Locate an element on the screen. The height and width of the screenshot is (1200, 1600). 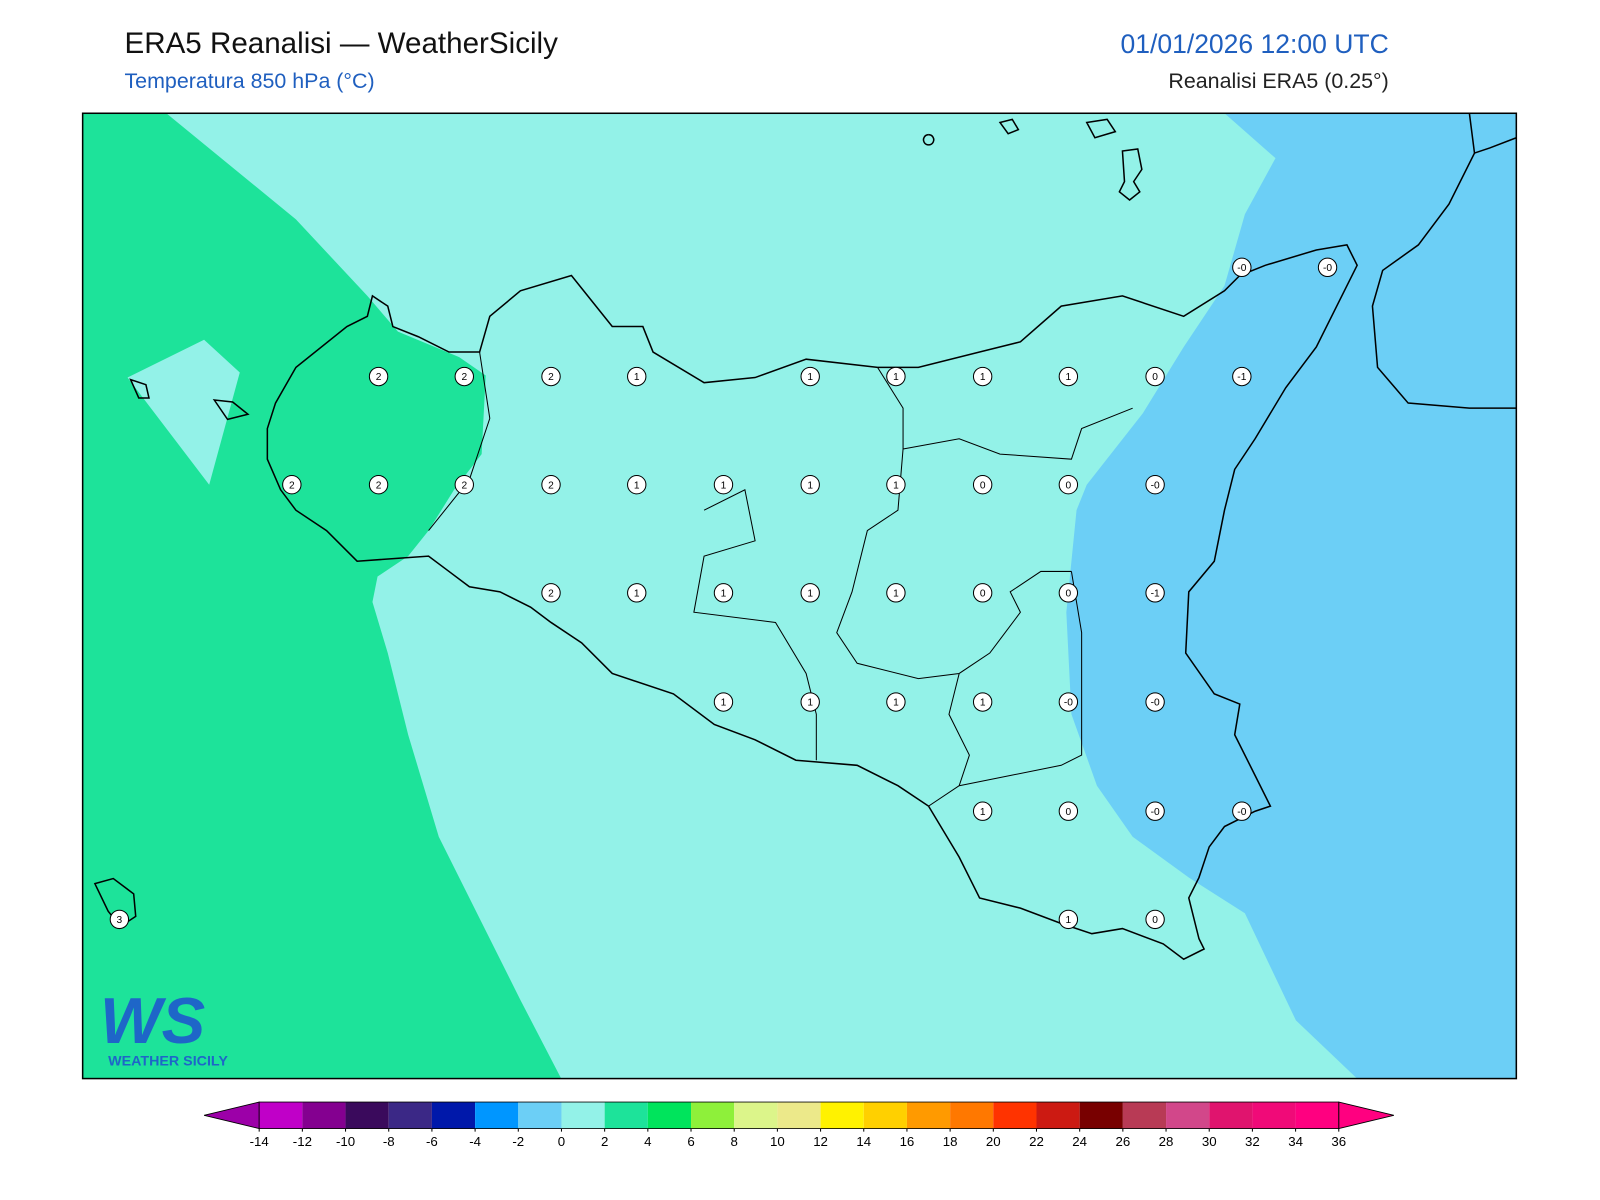
colorbar-tick-label: 24 is located at coordinates (1079, 1141).